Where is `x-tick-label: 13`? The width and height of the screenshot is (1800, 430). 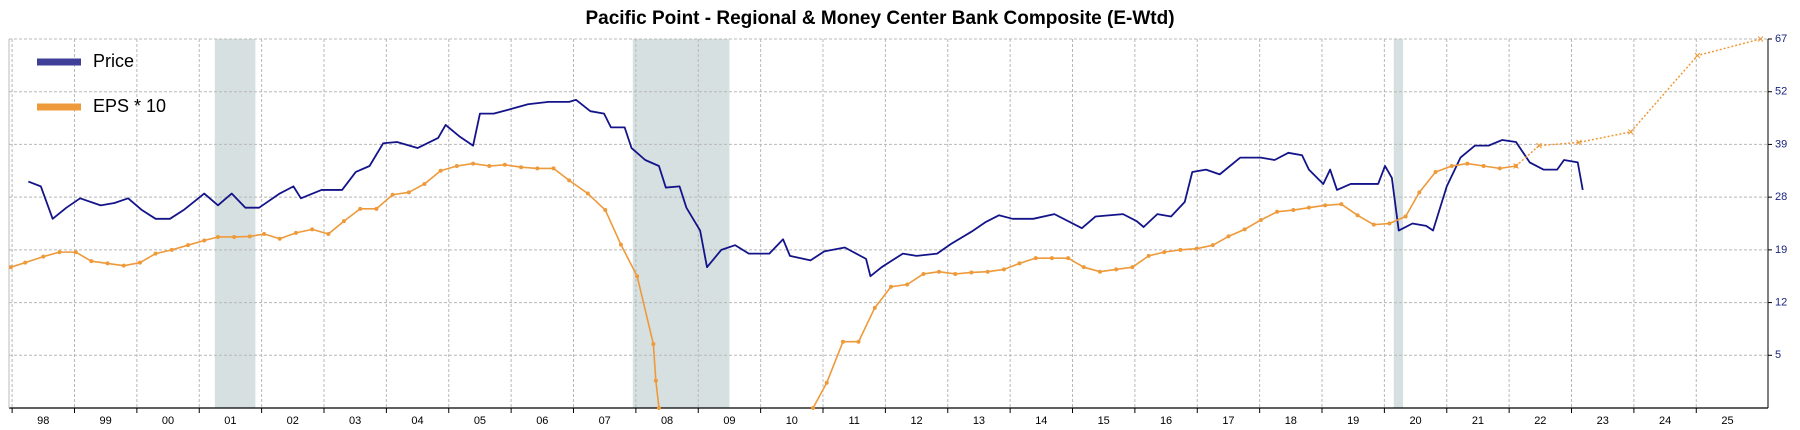
x-tick-label: 13 is located at coordinates (979, 421).